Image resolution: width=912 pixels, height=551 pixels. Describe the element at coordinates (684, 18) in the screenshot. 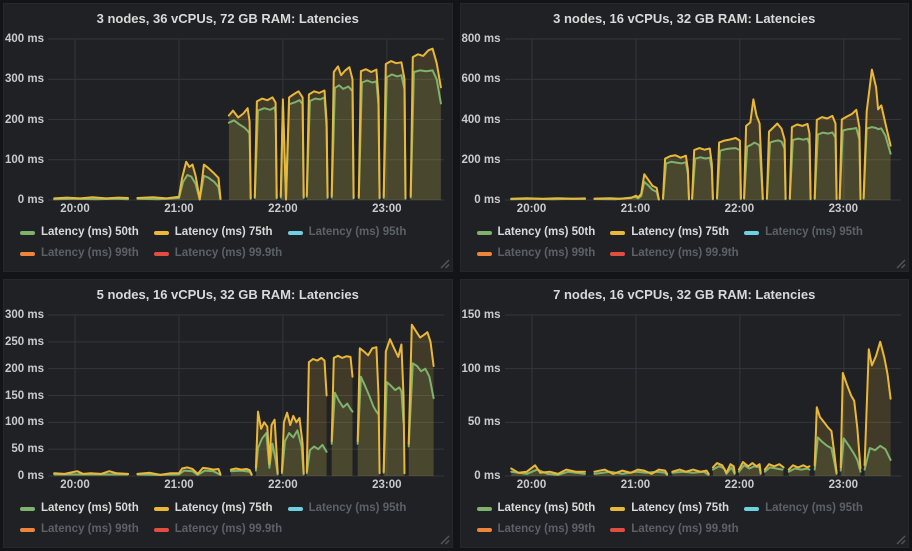

I see `panel-title: 3 nodes, 16 vCPUs, 32 GB RAM: Latencies` at that location.